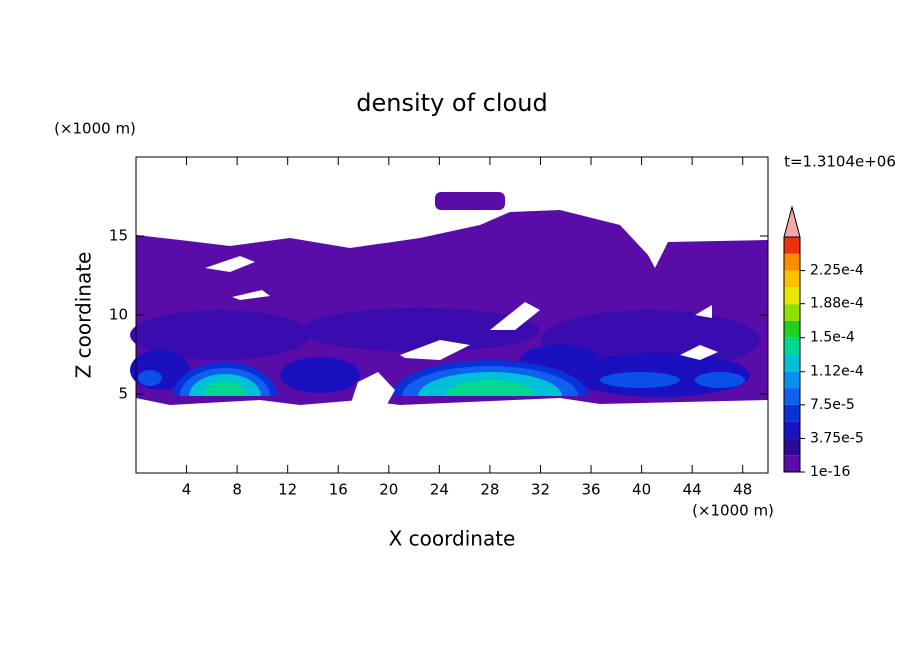  I want to click on colorbar-tick-label: 1e-16, so click(830, 472).